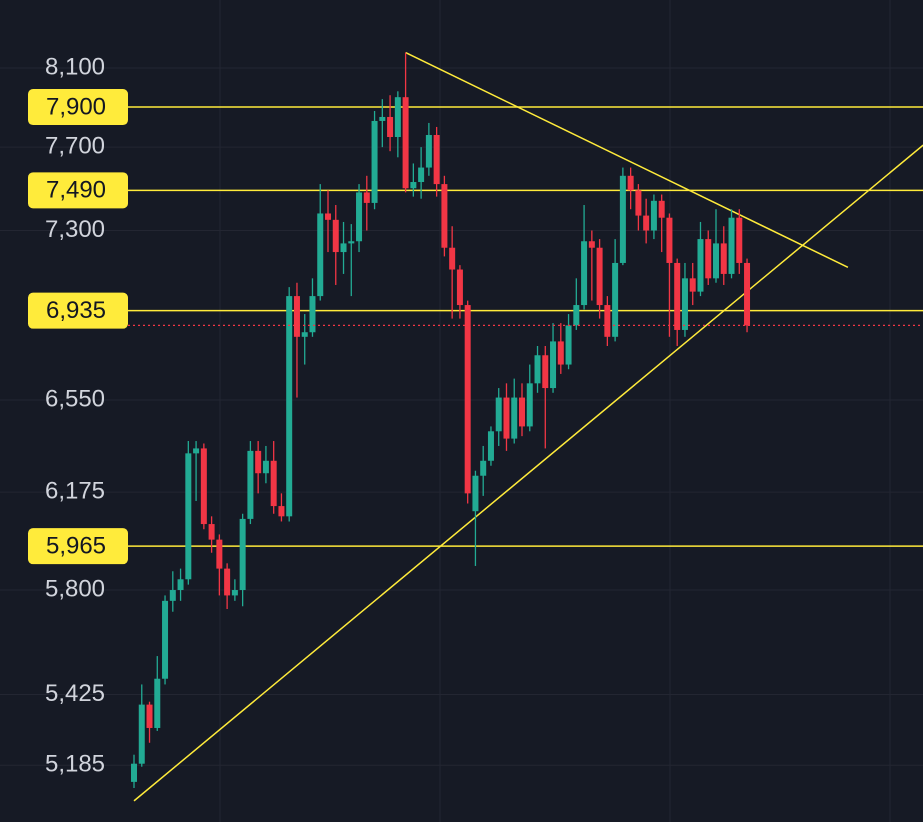 The width and height of the screenshot is (923, 822). What do you see at coordinates (75, 693) in the screenshot?
I see `y-tick-label: 5,425` at bounding box center [75, 693].